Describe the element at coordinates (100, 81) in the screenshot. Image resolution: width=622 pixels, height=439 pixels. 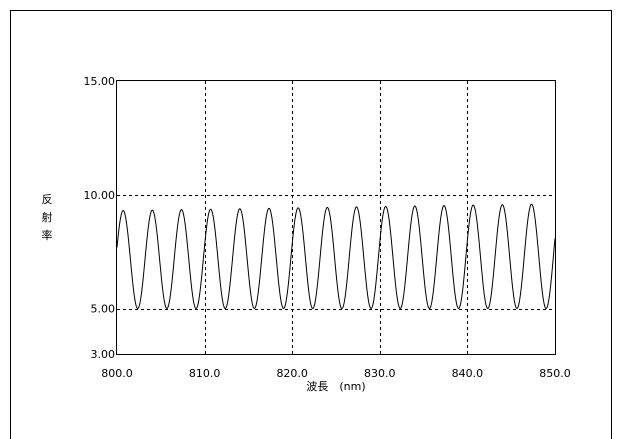
I see `y-tick-label: 15.00` at that location.